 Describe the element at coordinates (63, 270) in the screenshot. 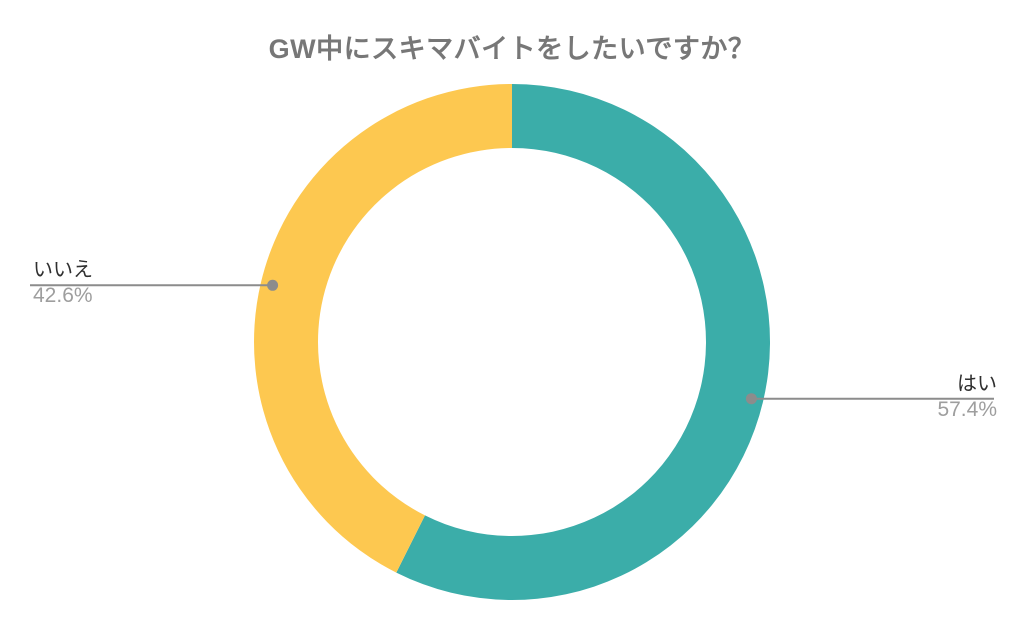

I see `slice-label: いいえ` at that location.